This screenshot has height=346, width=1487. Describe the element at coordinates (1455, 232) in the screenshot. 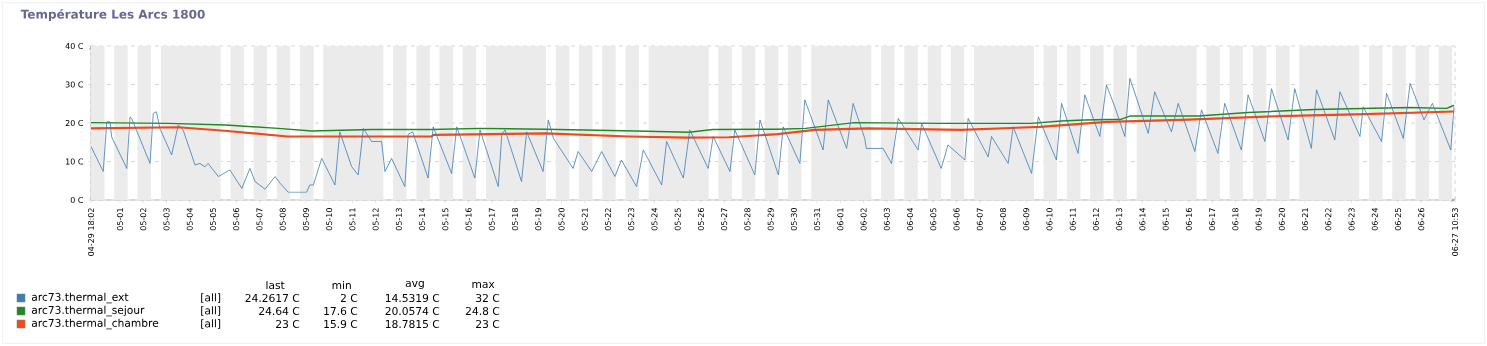

I see `x-tick-label: 06-27 10:53` at that location.